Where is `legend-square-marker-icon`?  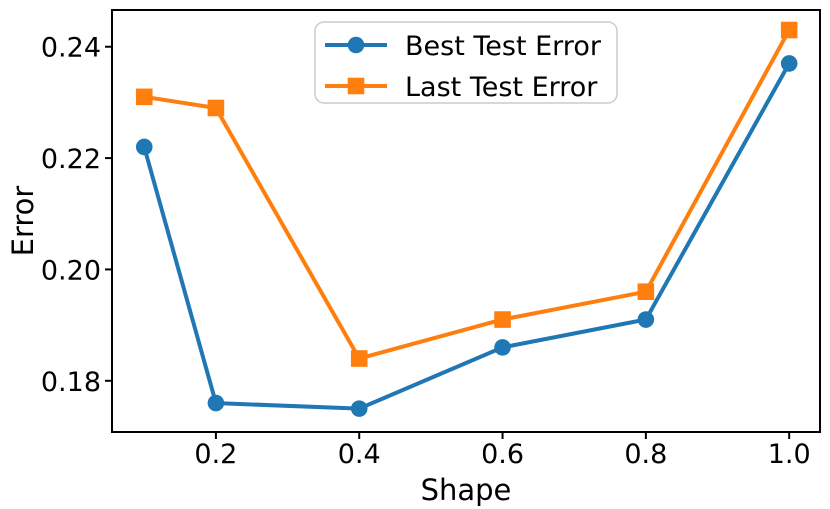
legend-square-marker-icon is located at coordinates (356, 86).